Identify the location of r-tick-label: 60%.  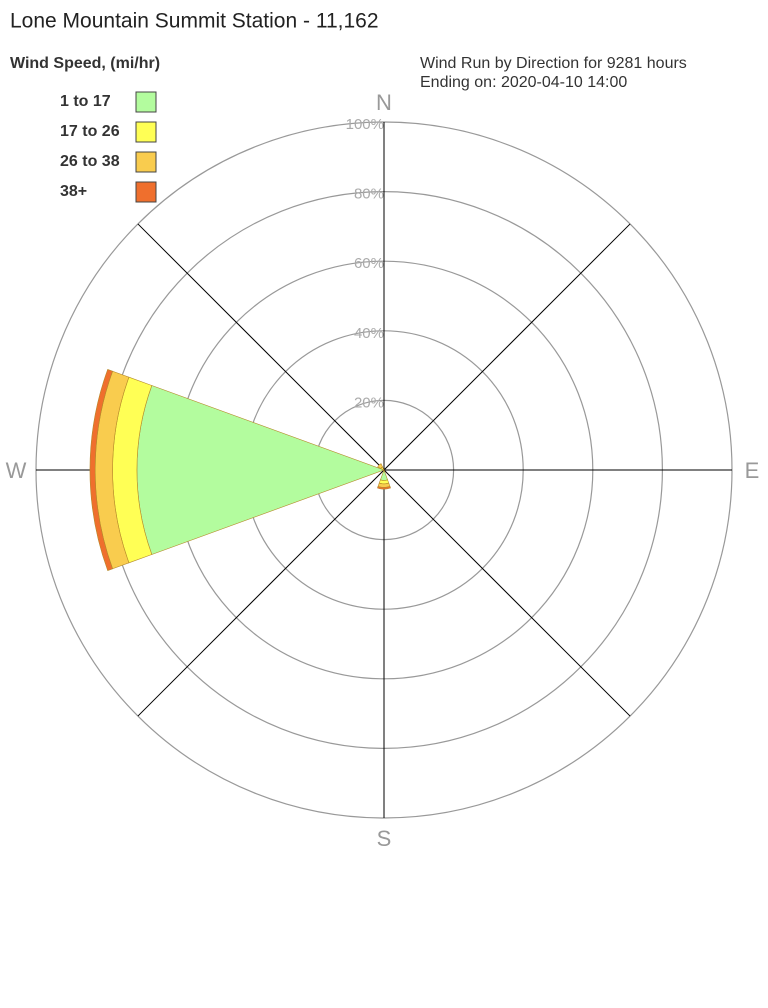
(369, 263).